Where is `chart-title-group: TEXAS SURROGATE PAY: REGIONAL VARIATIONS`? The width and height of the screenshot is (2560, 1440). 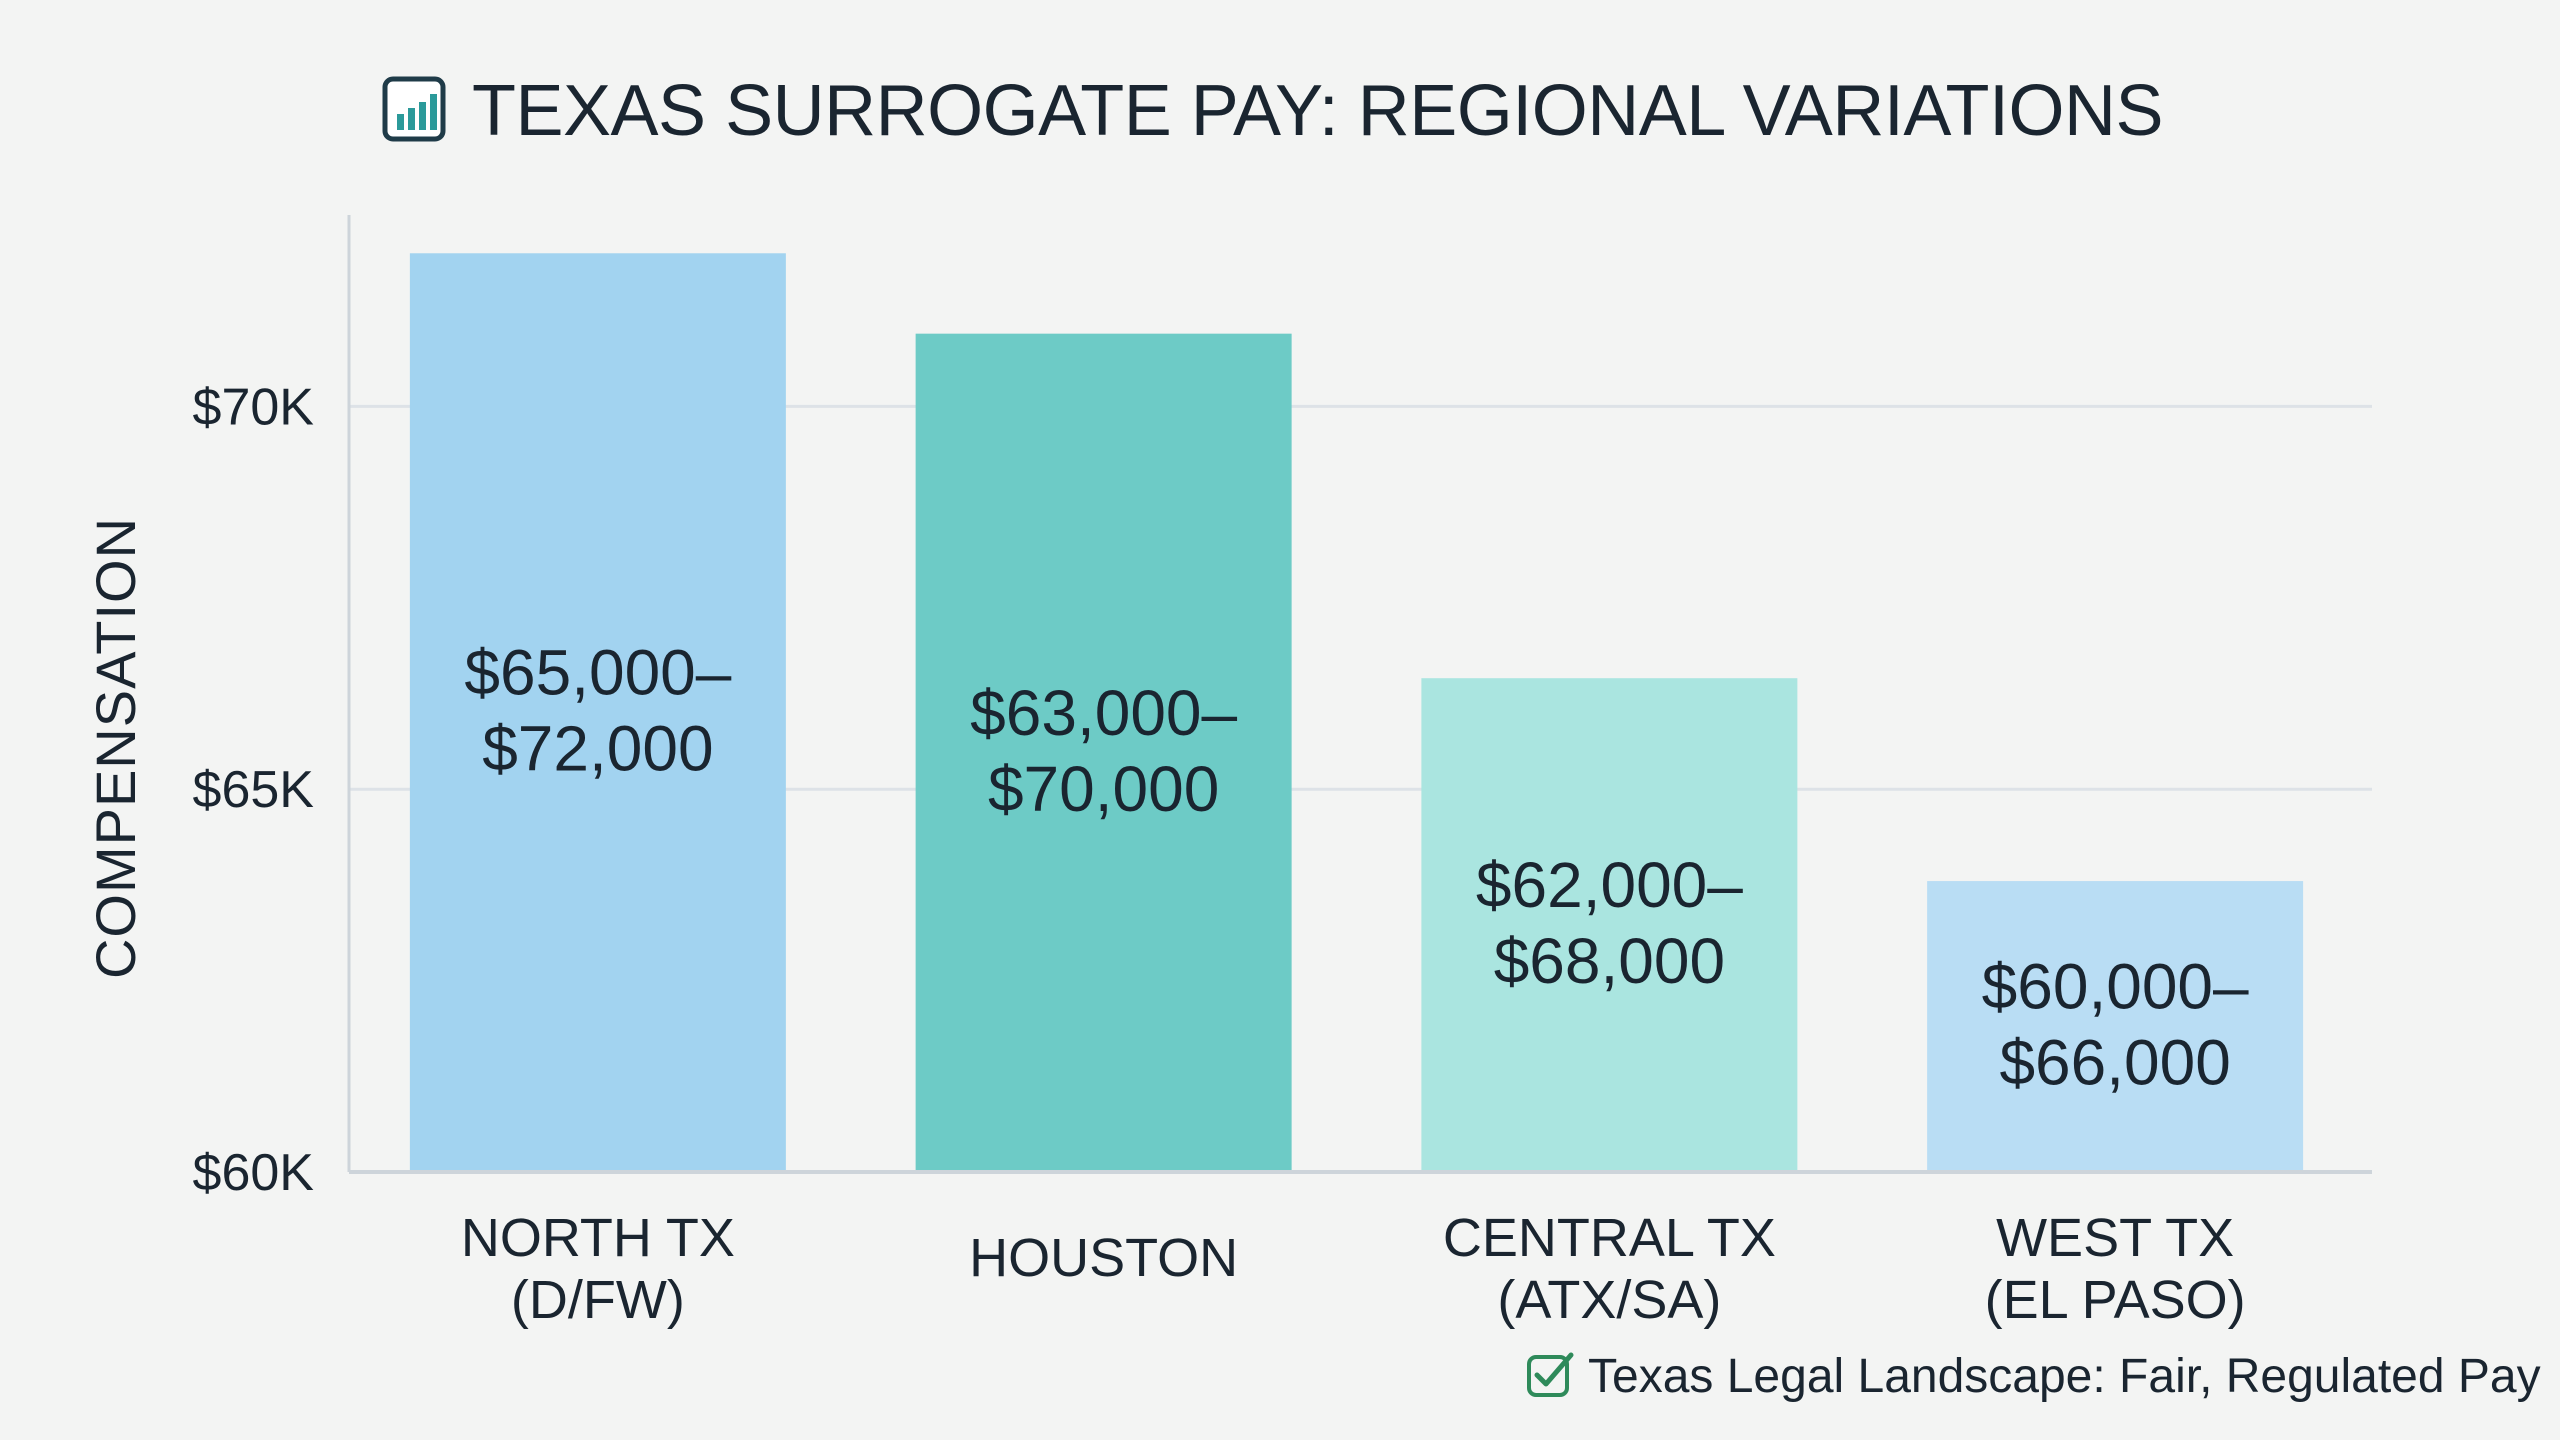 chart-title-group: TEXAS SURROGATE PAY: REGIONAL VARIATIONS is located at coordinates (1273, 111).